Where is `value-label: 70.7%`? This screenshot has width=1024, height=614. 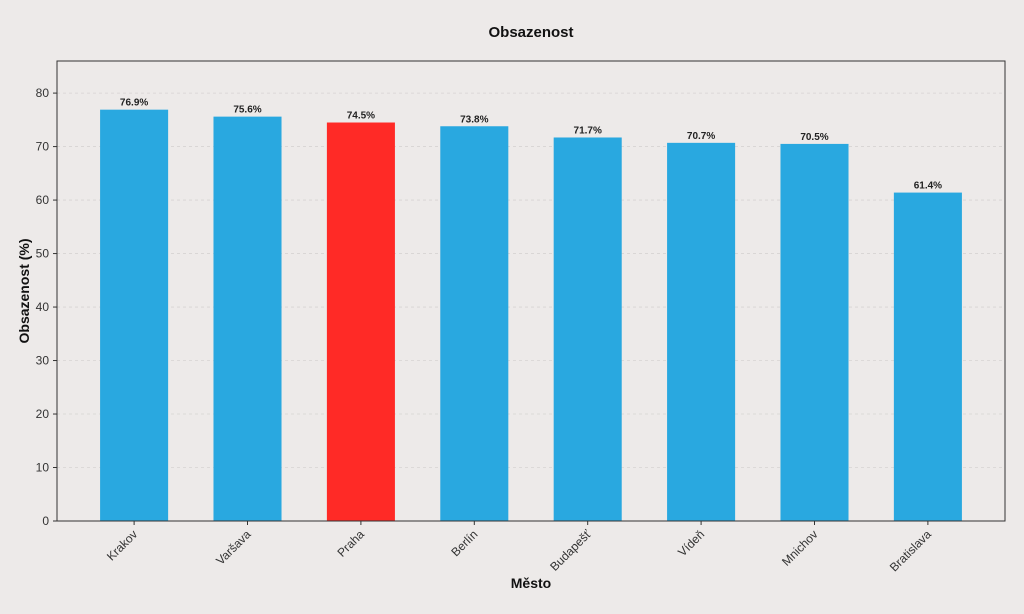 value-label: 70.7% is located at coordinates (701, 136).